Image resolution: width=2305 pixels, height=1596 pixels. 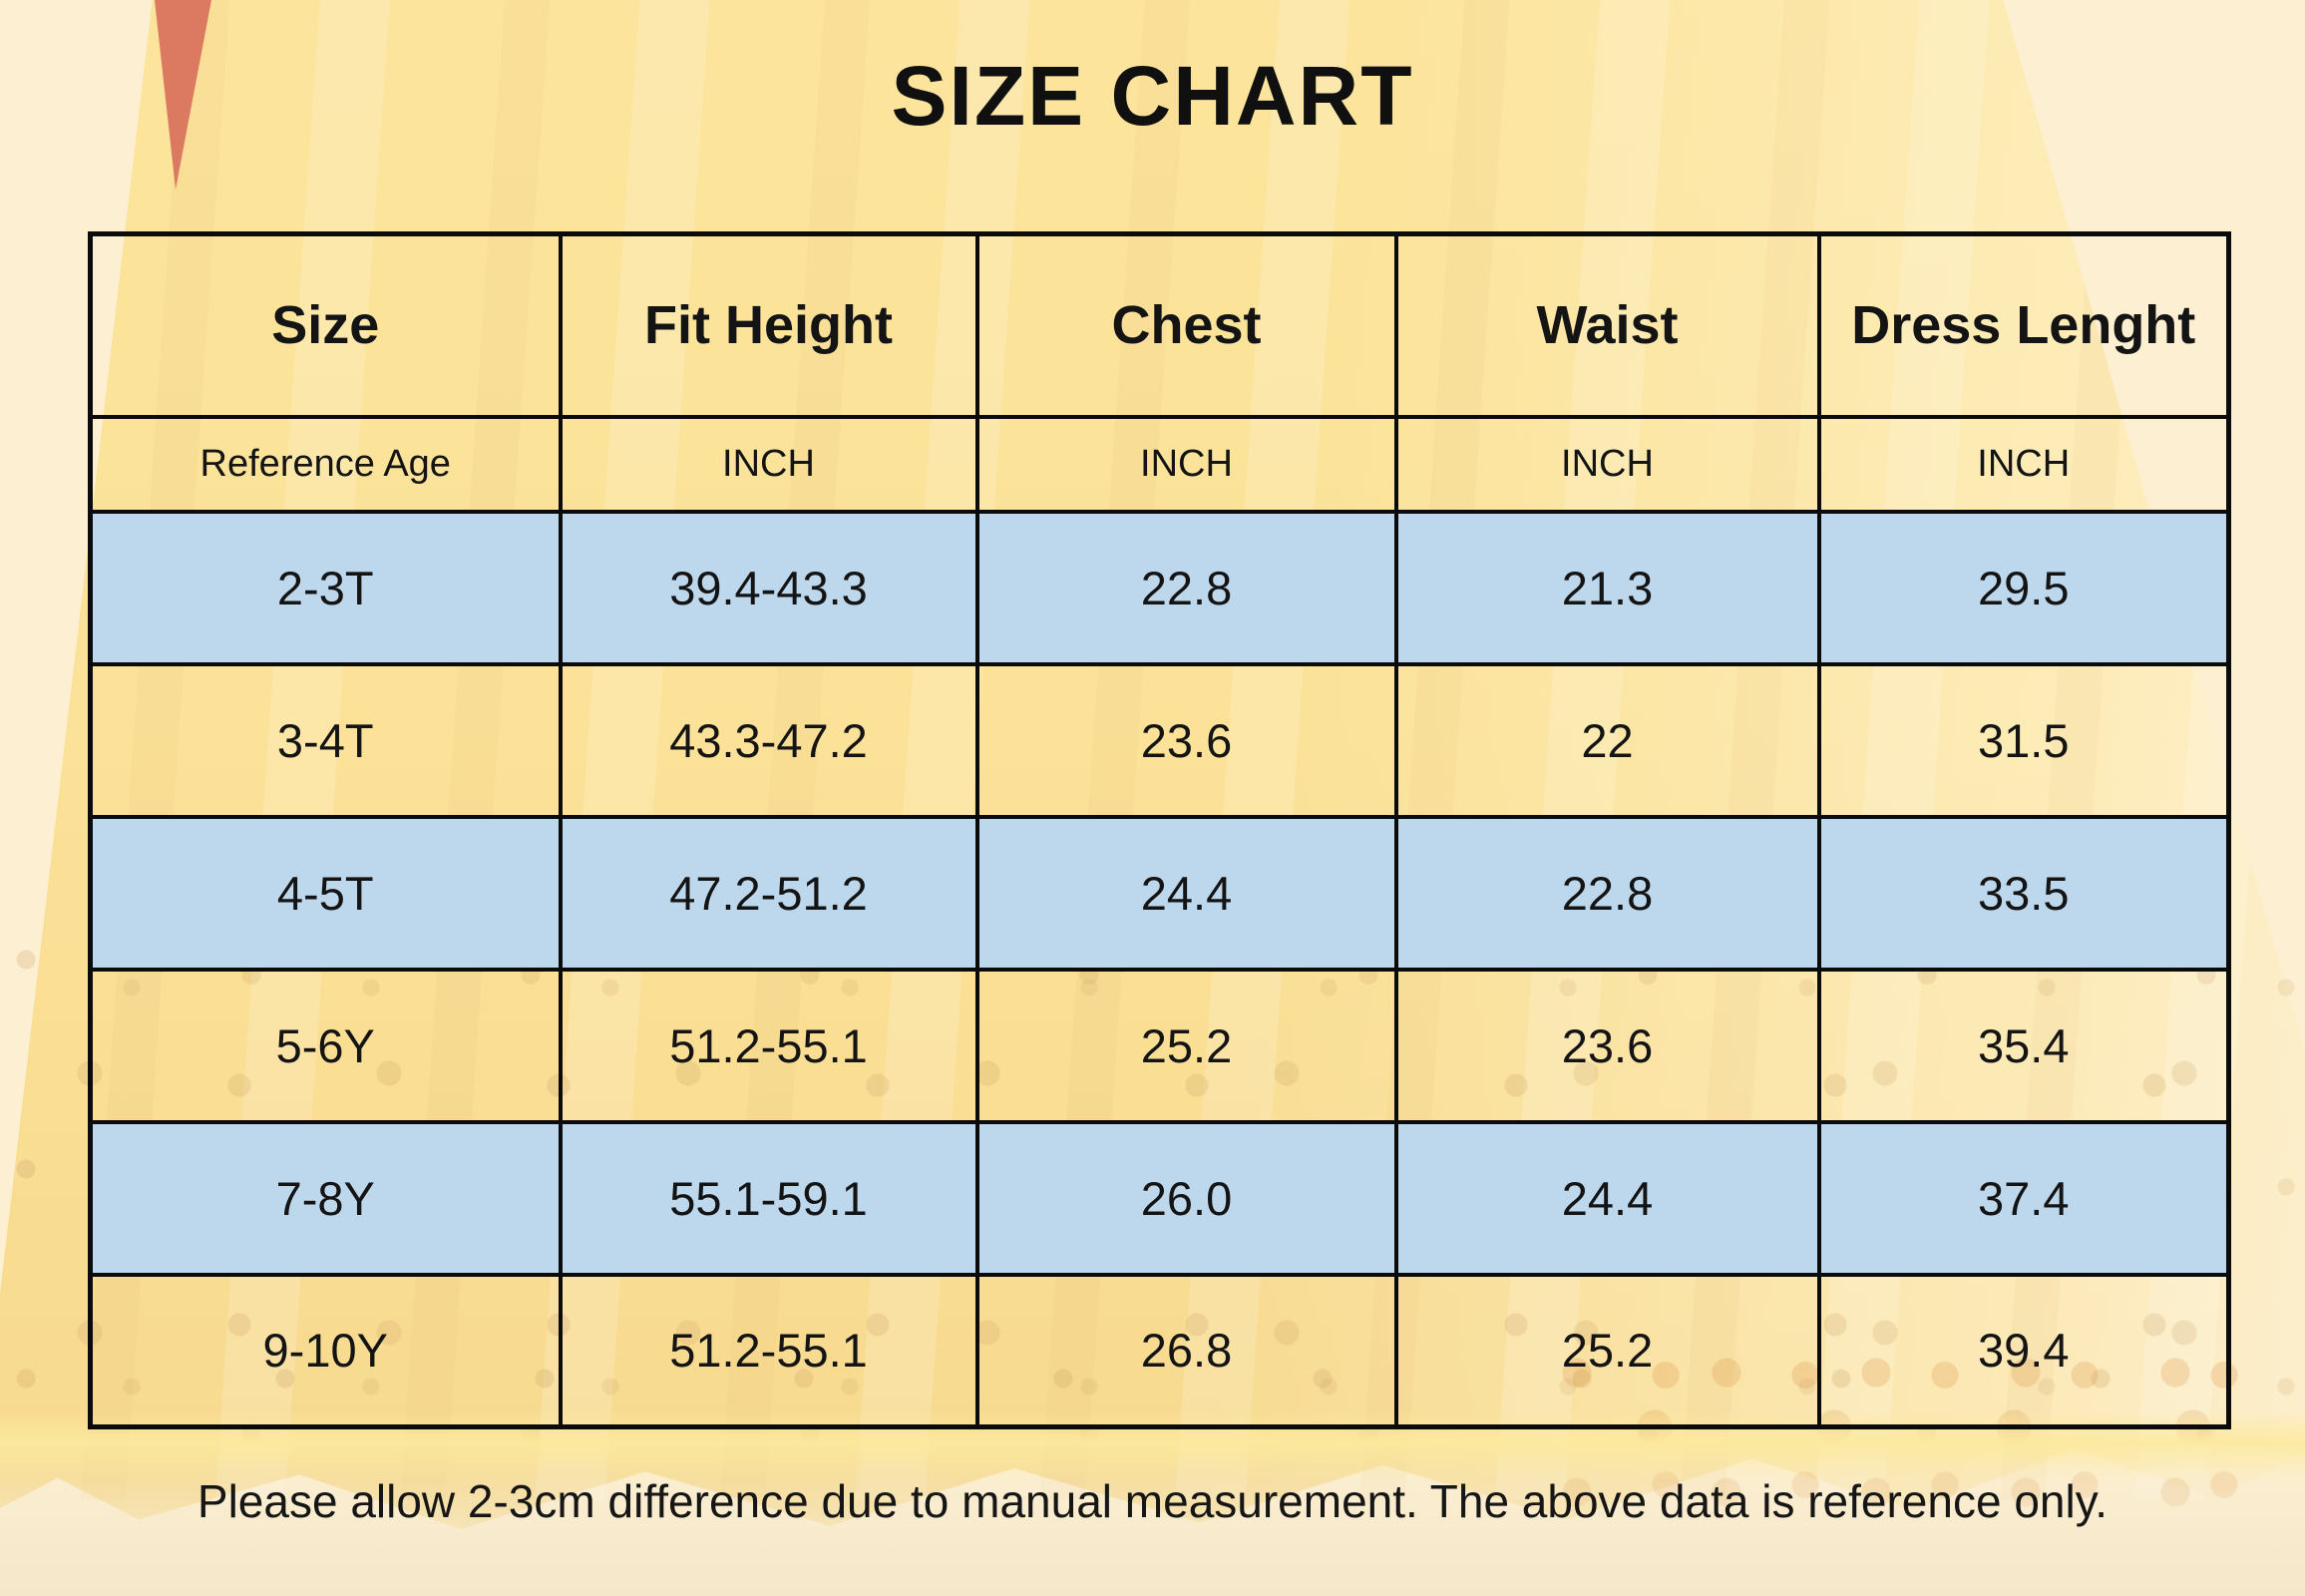 I want to click on cell-size: 3-4T, so click(x=325, y=740).